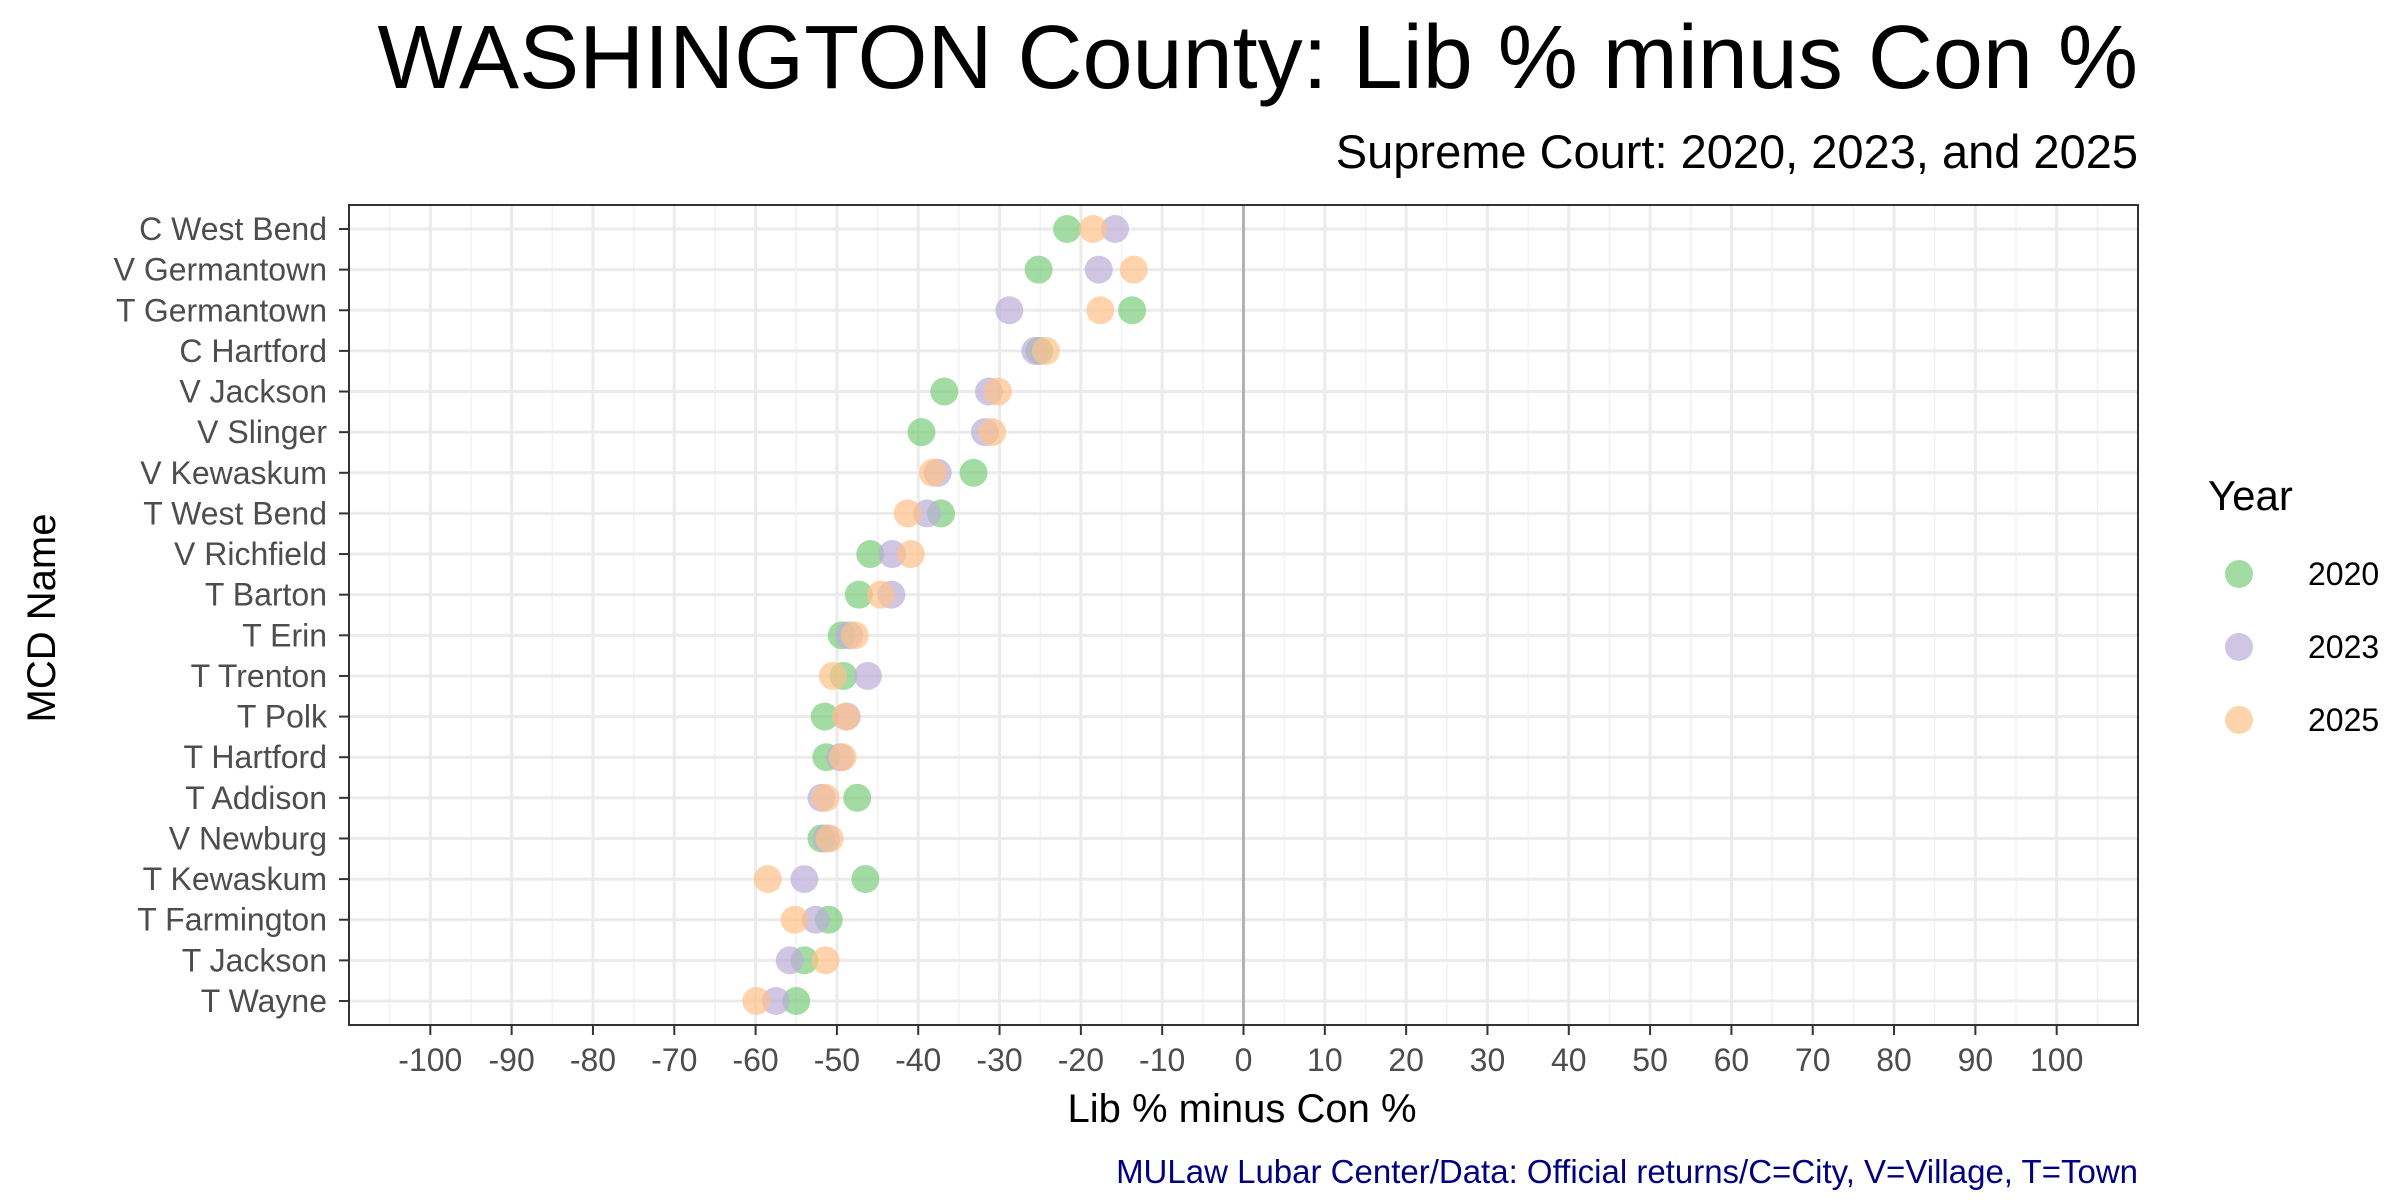  What do you see at coordinates (674, 1060) in the screenshot?
I see `x-tick-label: -70` at bounding box center [674, 1060].